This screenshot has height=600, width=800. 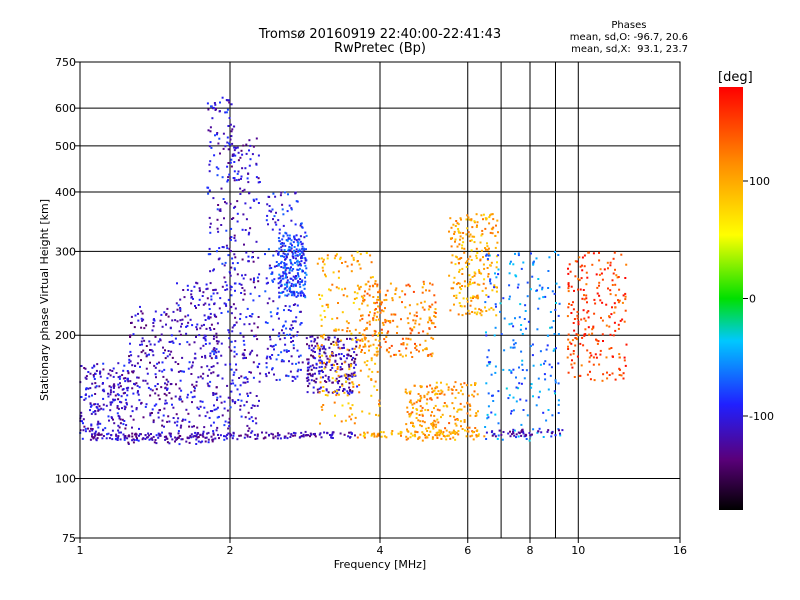 I want to click on y-tick-label: 75, so click(x=69, y=538).